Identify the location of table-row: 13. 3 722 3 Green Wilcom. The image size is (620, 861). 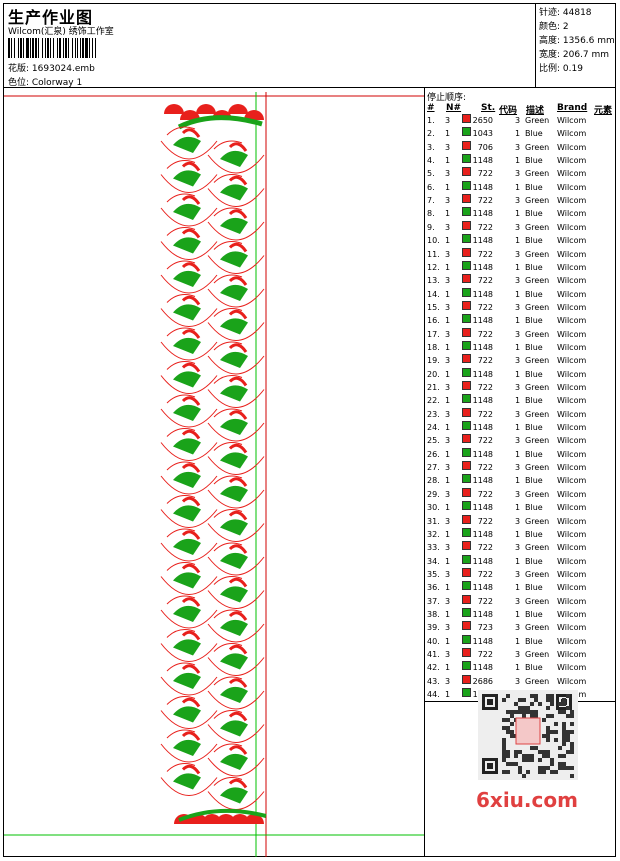
(522, 280).